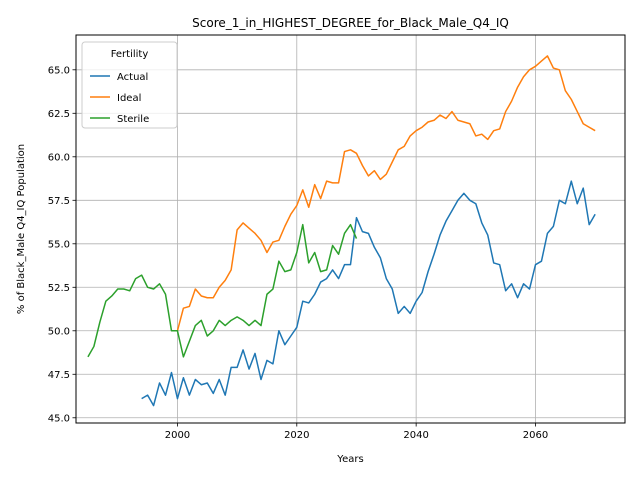 Image resolution: width=640 pixels, height=480 pixels. What do you see at coordinates (349, 459) in the screenshot?
I see `x-axis-label: Years` at bounding box center [349, 459].